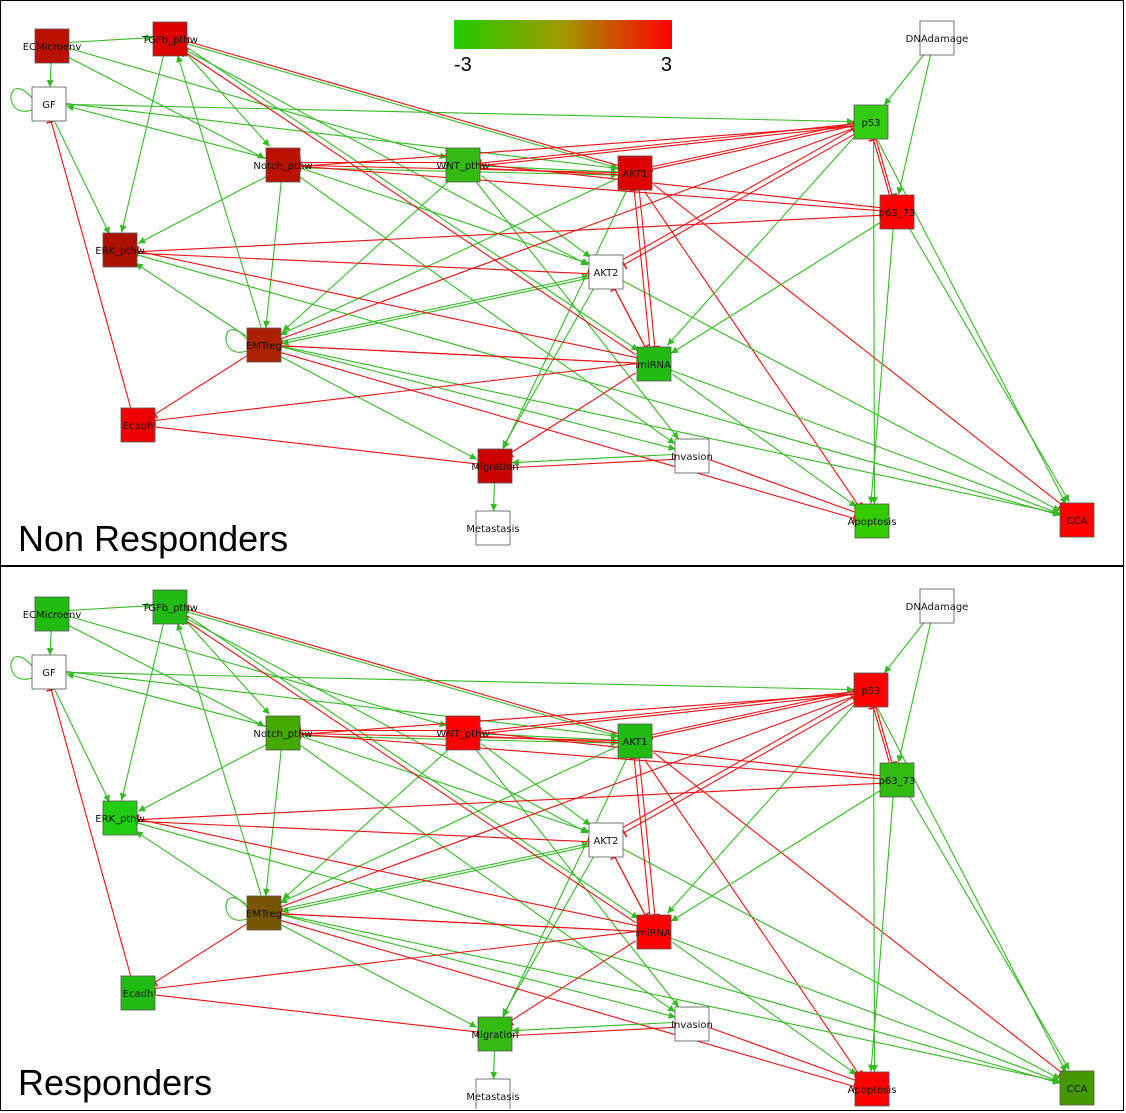 This screenshot has width=1126, height=1113. Describe the element at coordinates (435, 307) in the screenshot. I see `edge-EMTreg-to-AKT2` at that location.